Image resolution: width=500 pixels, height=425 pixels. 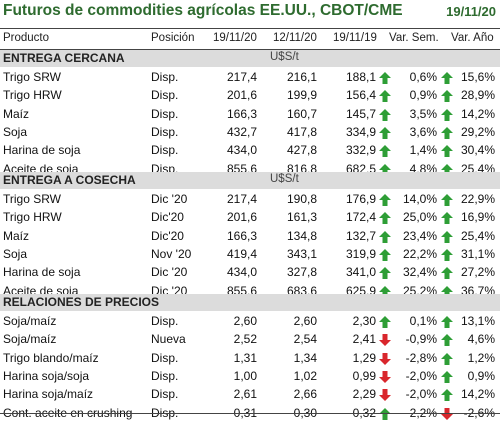 What do you see at coordinates (169, 199) in the screenshot?
I see `cell-posicion: Dic '20` at bounding box center [169, 199].